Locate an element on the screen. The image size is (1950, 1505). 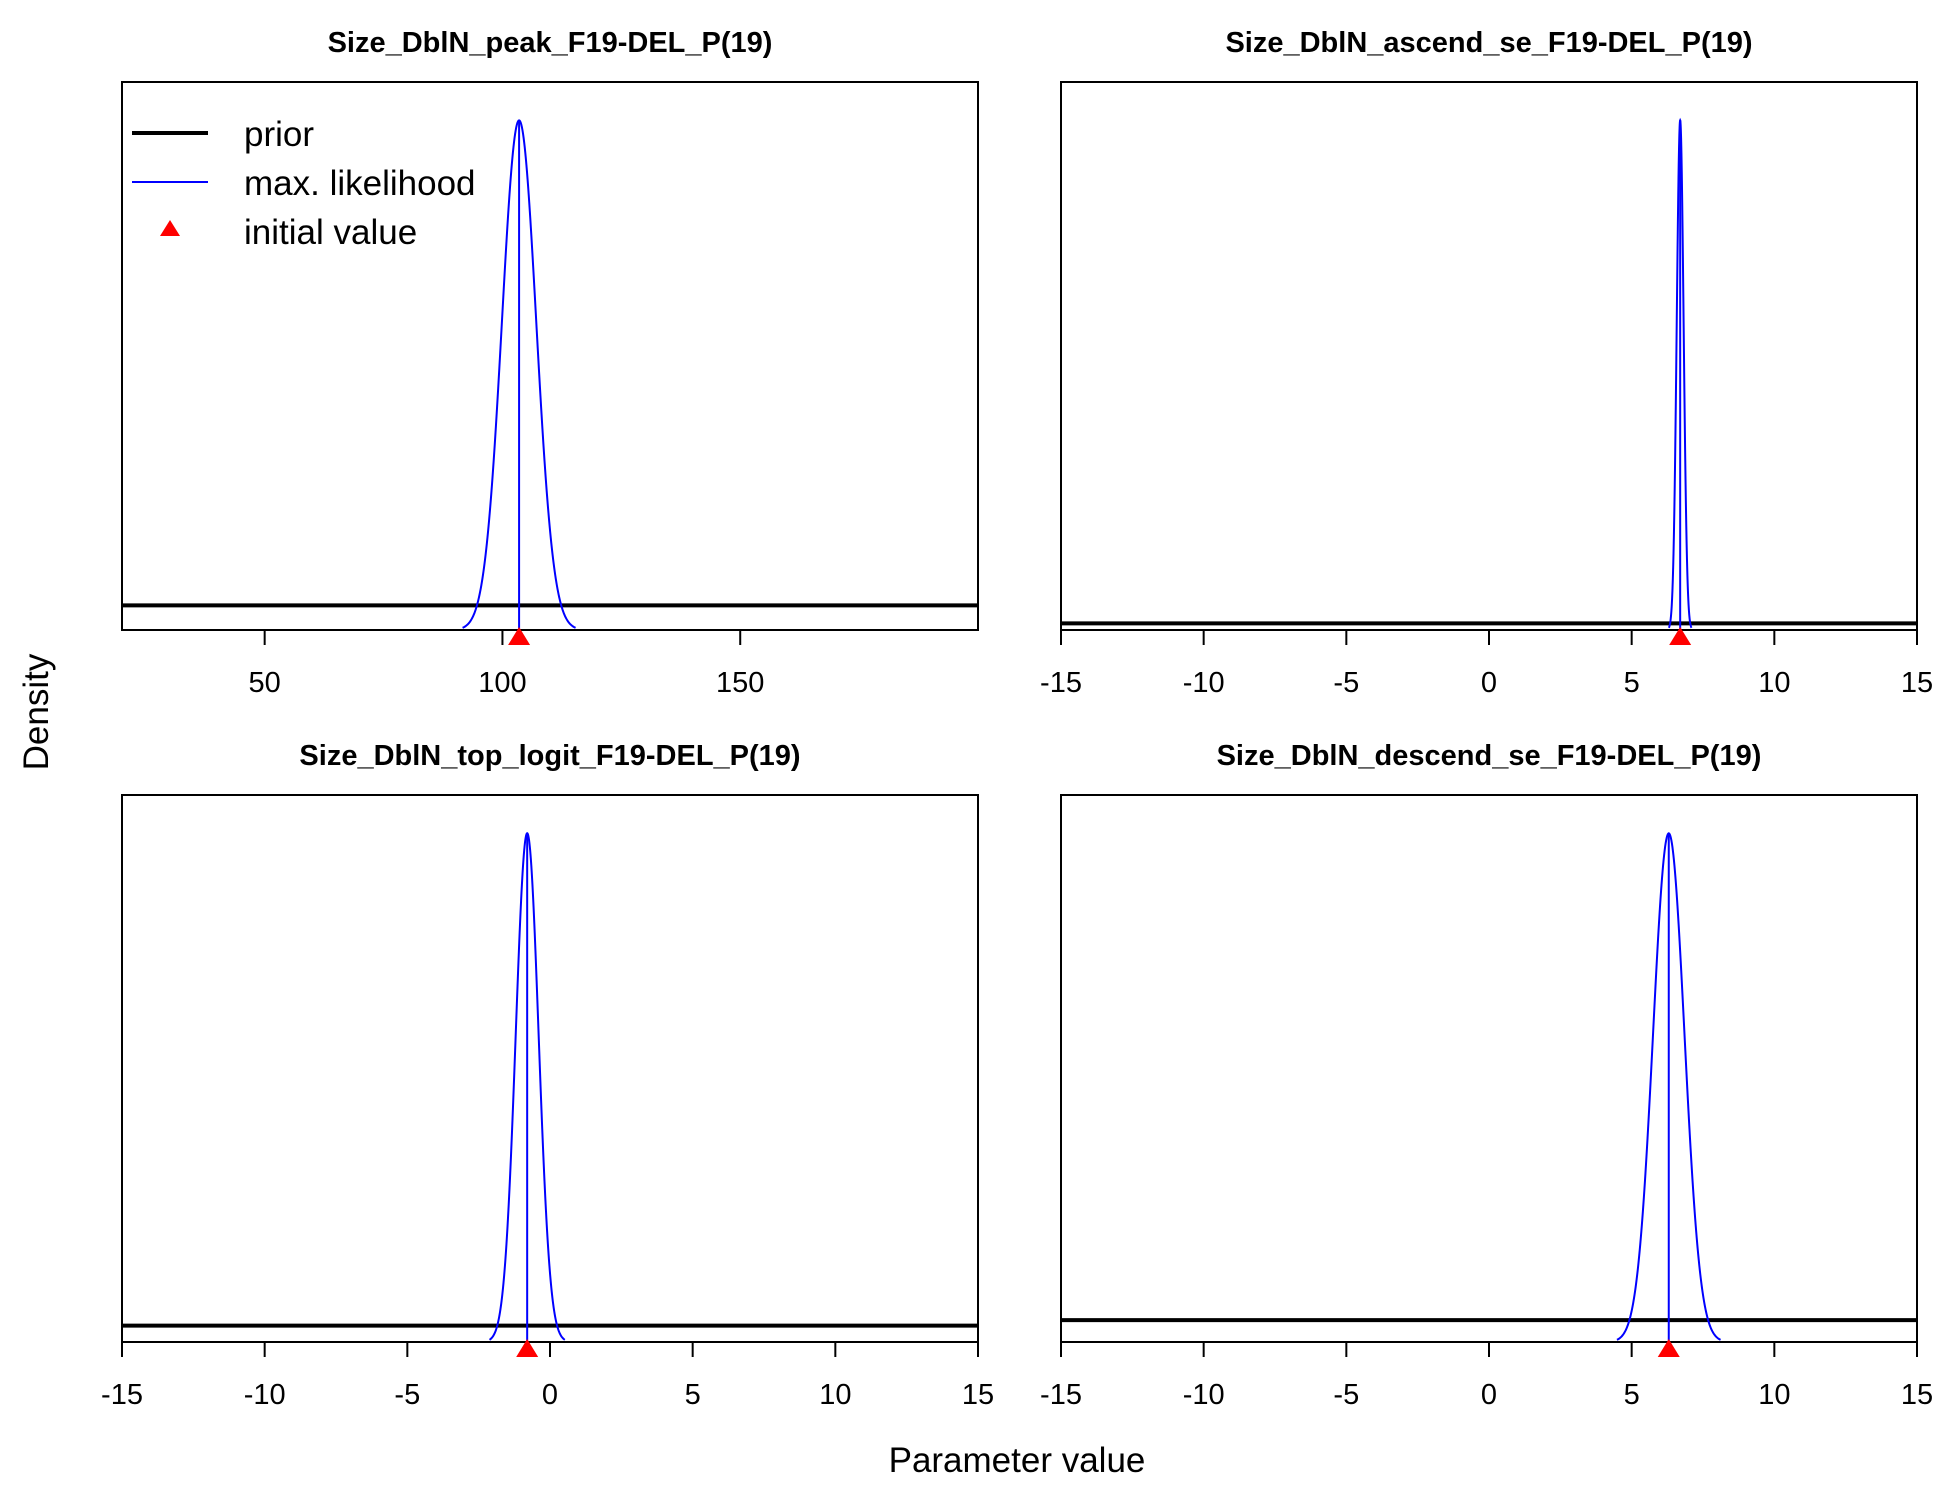
x-tick-label: 50 is located at coordinates (265, 683).